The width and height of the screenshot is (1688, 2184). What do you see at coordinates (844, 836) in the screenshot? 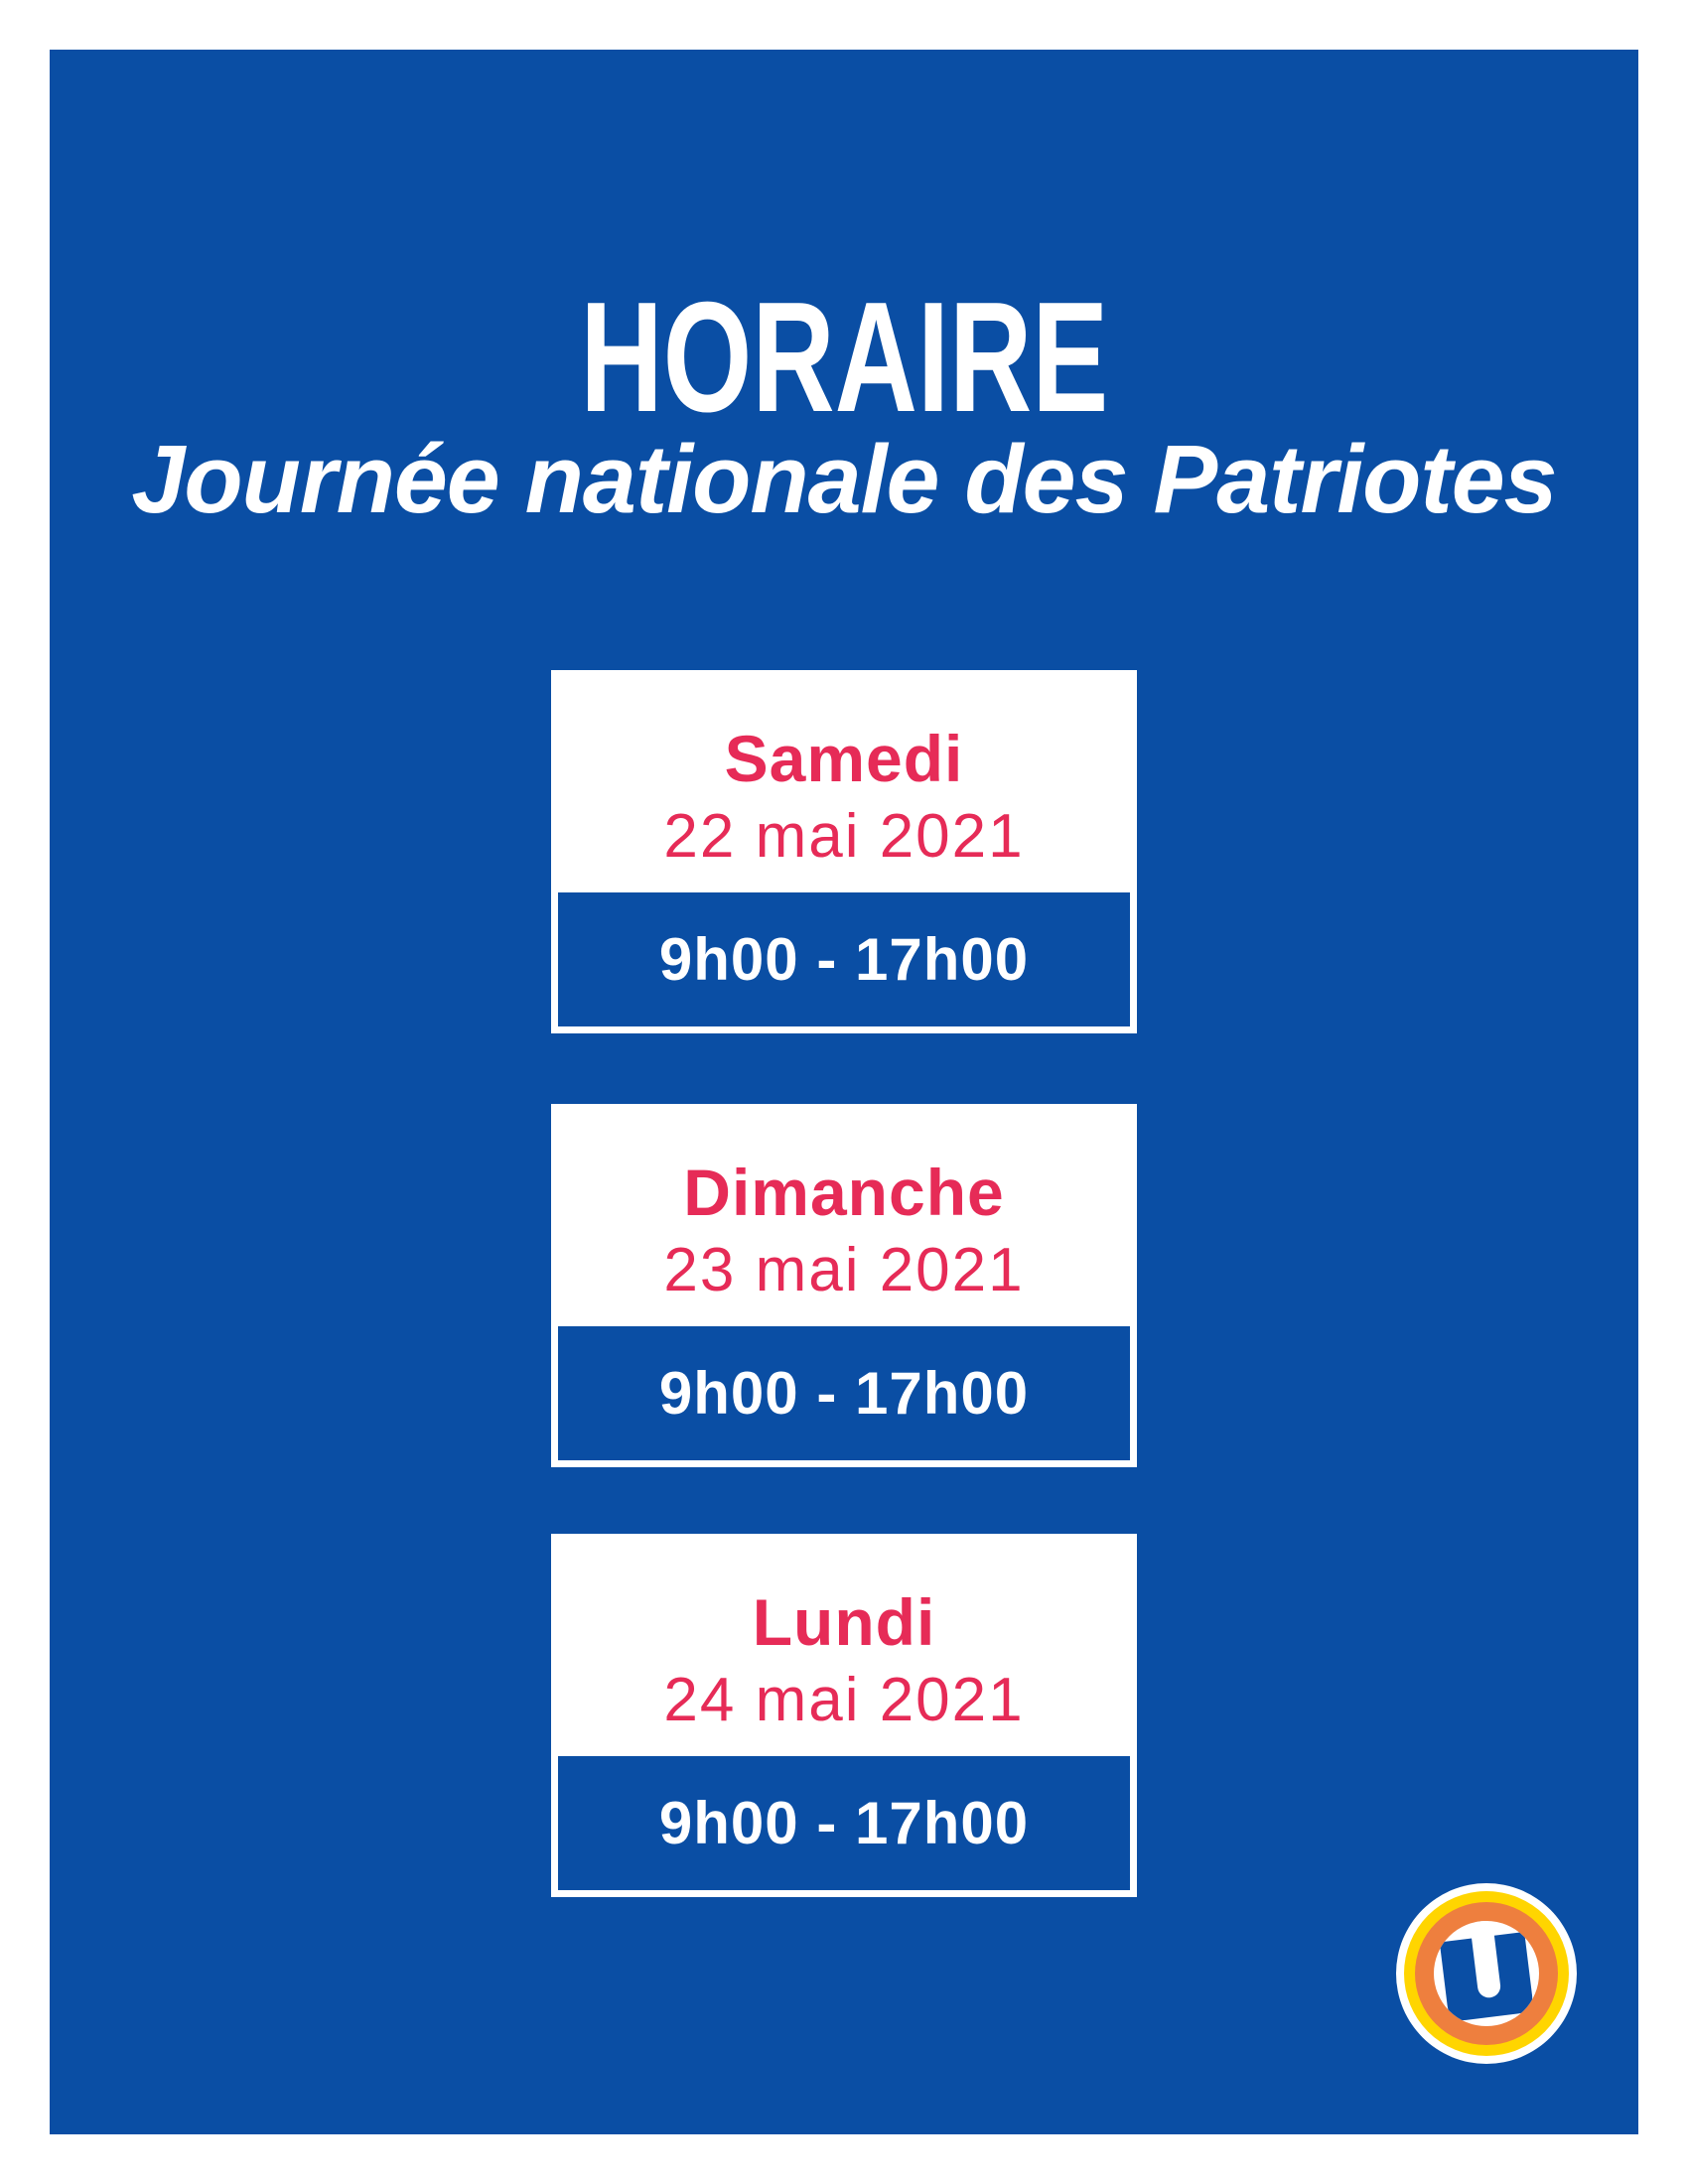
I see `date-label: 22 mai 2021` at bounding box center [844, 836].